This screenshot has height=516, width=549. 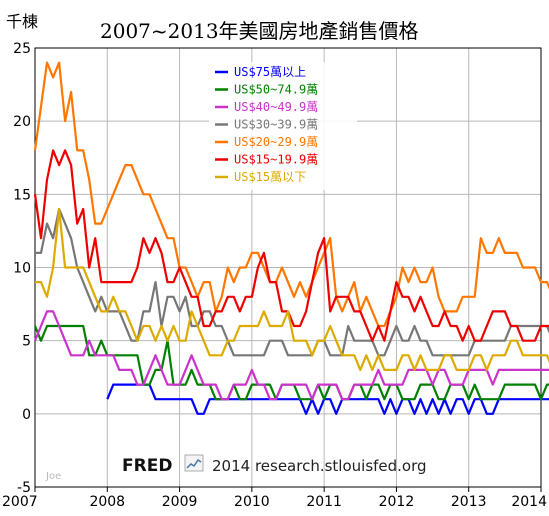 What do you see at coordinates (276, 107) in the screenshot?
I see `legend-label: US$40~49.9萬` at bounding box center [276, 107].